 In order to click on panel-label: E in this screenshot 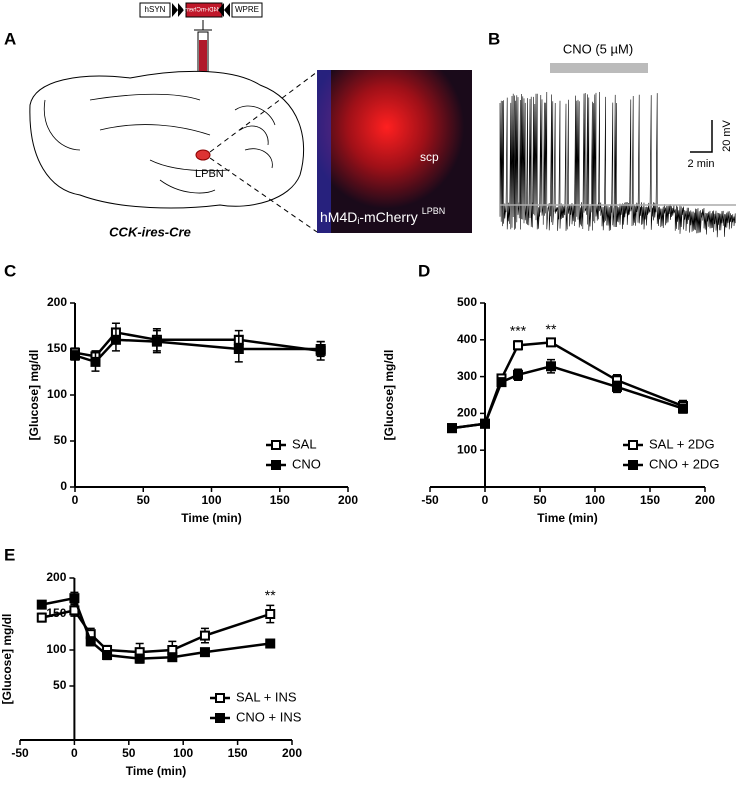, I will do `click(9, 554)`.